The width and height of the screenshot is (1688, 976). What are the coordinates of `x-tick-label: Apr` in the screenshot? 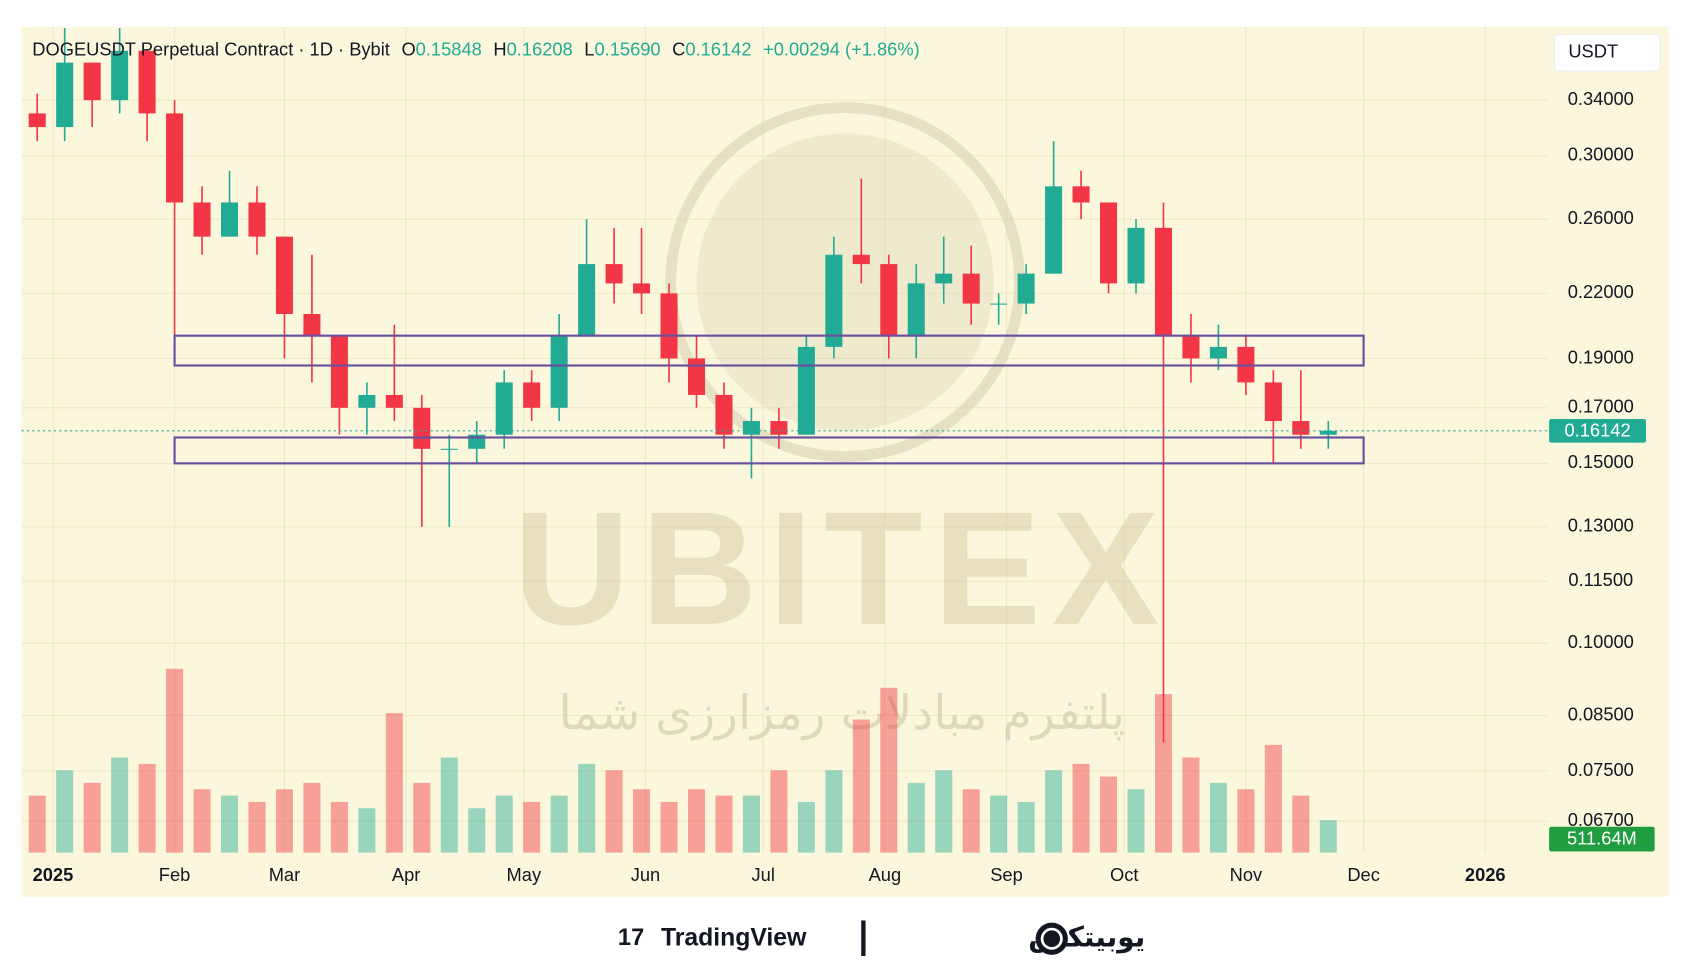 It's located at (406, 874).